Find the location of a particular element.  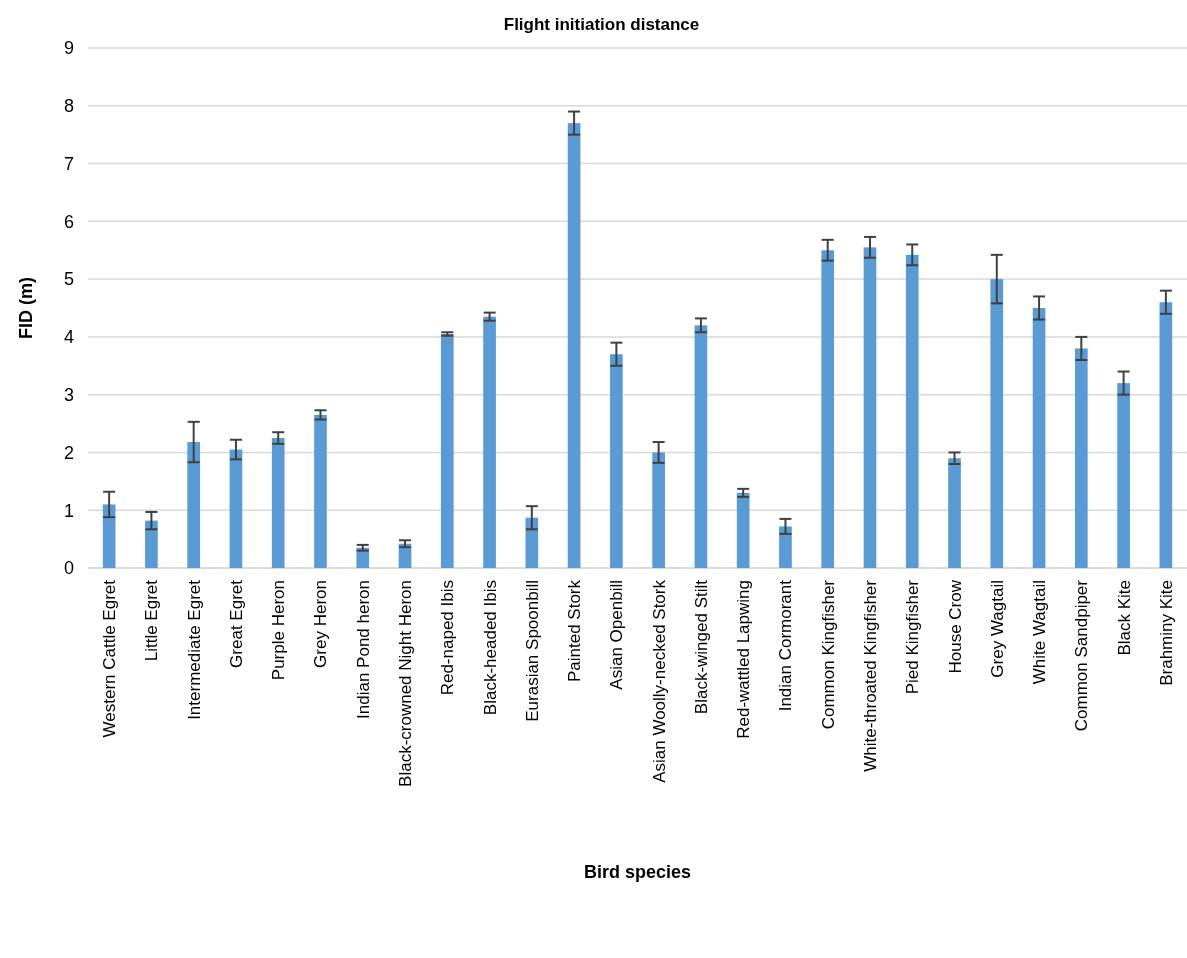

x-axis-title: Bird species is located at coordinates (637, 872).